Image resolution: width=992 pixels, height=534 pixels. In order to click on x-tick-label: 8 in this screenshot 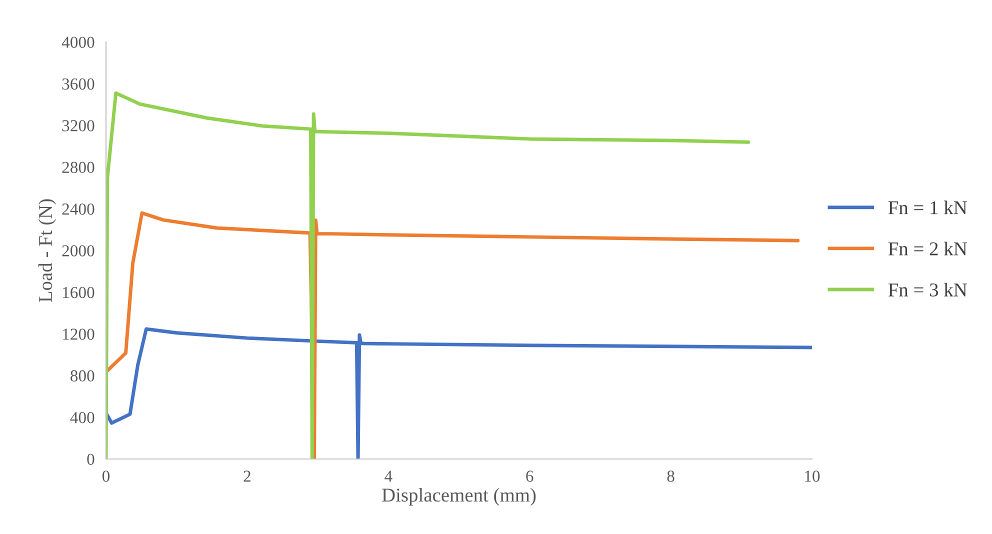, I will do `click(670, 476)`.